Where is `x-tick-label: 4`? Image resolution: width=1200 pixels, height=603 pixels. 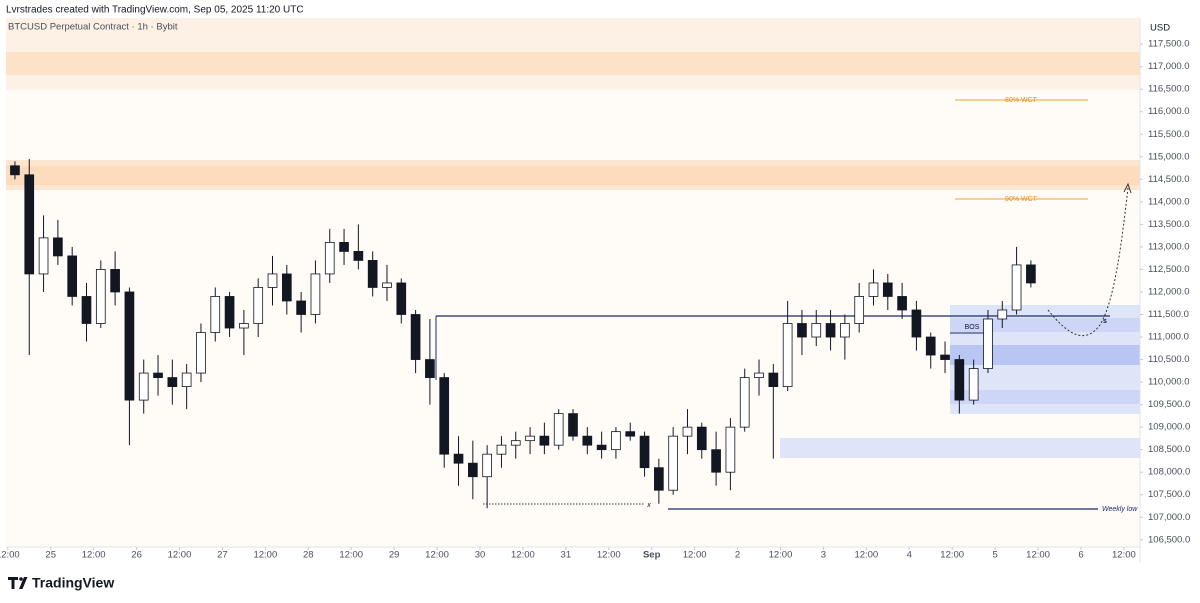 x-tick-label: 4 is located at coordinates (909, 555).